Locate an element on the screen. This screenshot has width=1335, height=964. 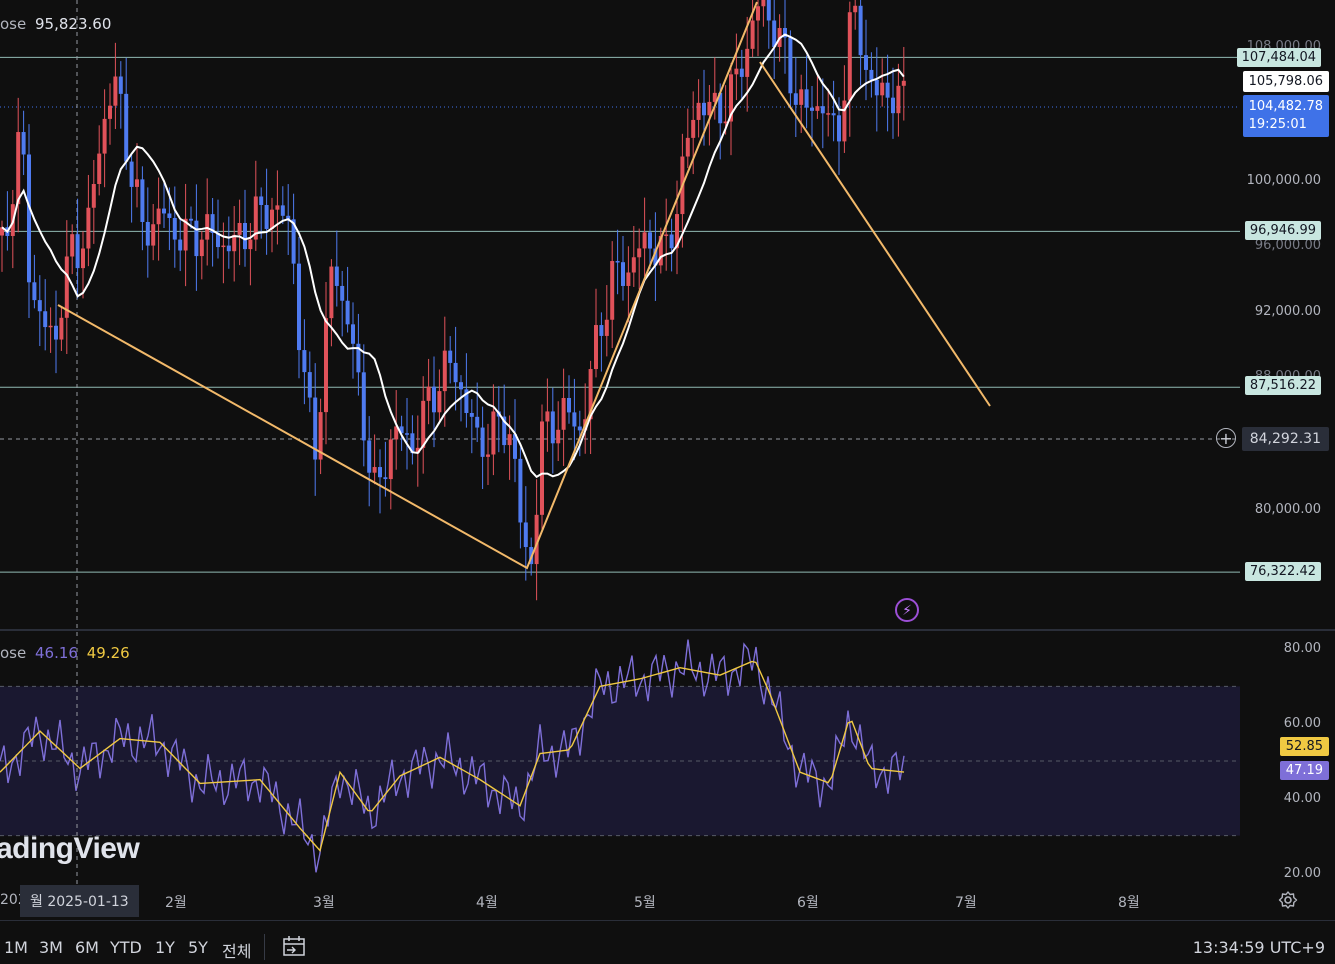
bar-countdown: 19:25:01 is located at coordinates (1277, 124).